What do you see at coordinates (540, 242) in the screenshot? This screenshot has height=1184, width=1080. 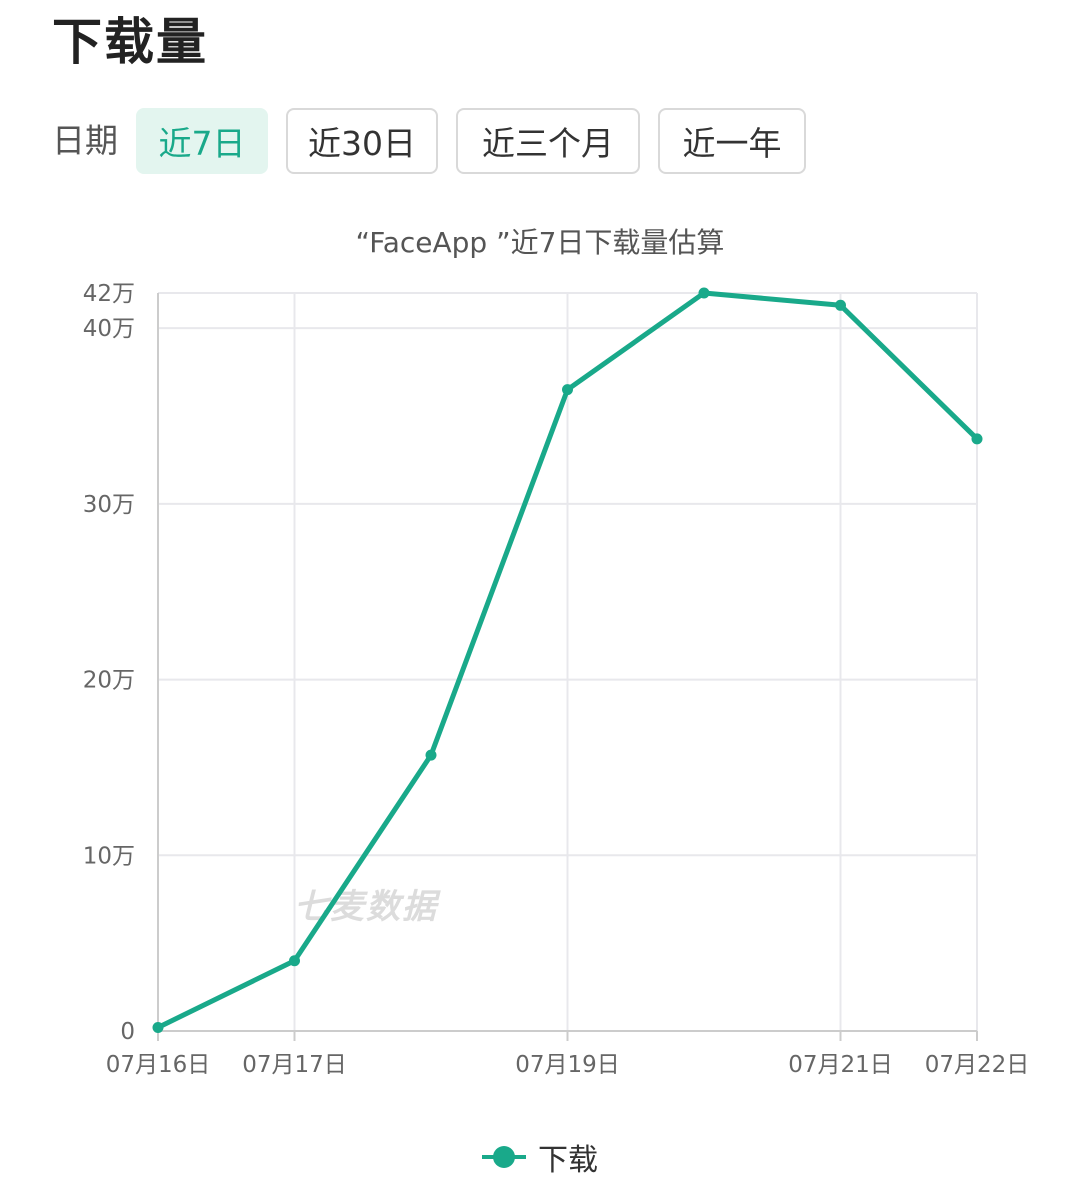 I see `chart-title: “FaceApp ”近7日下载量估算` at bounding box center [540, 242].